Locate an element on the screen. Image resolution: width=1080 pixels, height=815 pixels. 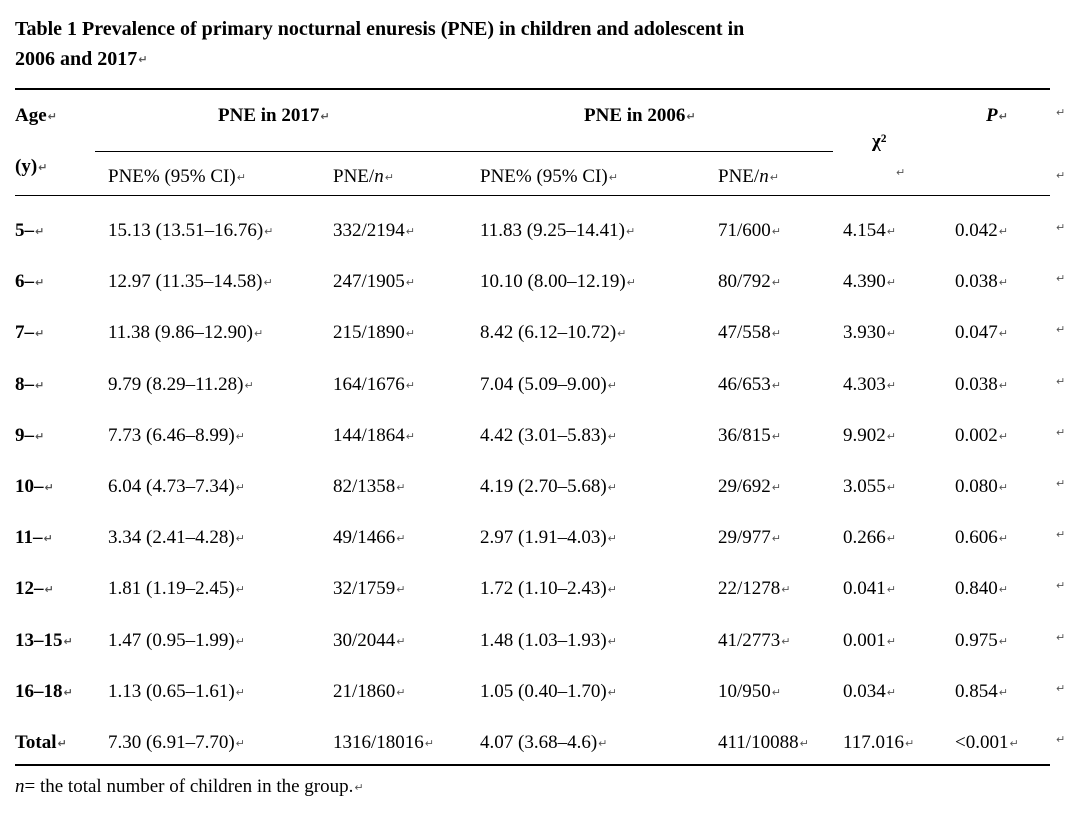
cell-ratio-2017: 215/1890↵ is located at coordinates (374, 332).